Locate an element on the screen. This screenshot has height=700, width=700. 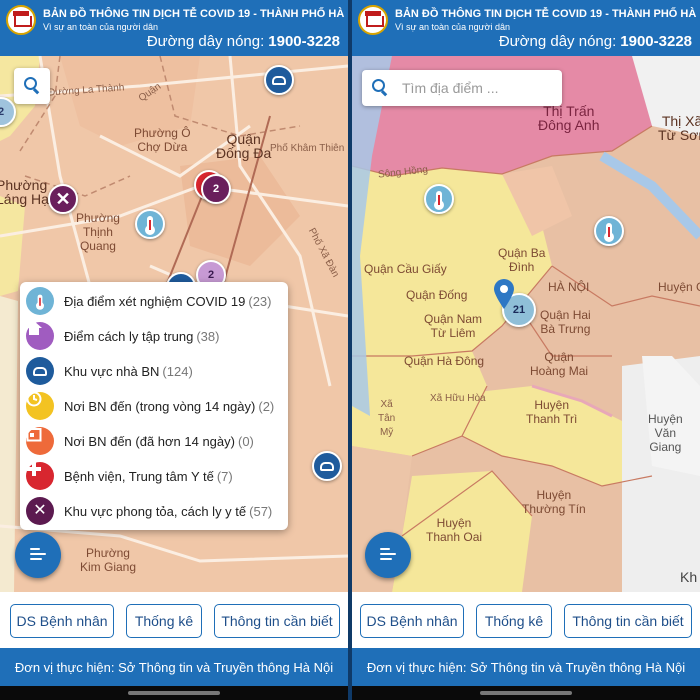
hotline-label: Đường dây nóng: is located at coordinates (557, 41).